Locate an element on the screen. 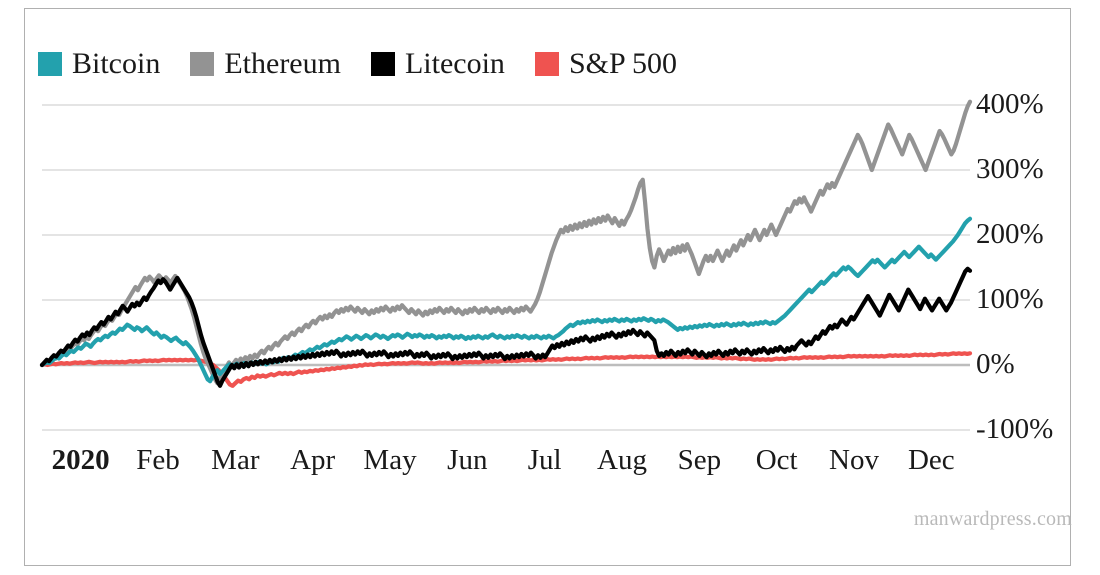 The image size is (1100, 575). x-tick-label-sep: Sep is located at coordinates (699, 460).